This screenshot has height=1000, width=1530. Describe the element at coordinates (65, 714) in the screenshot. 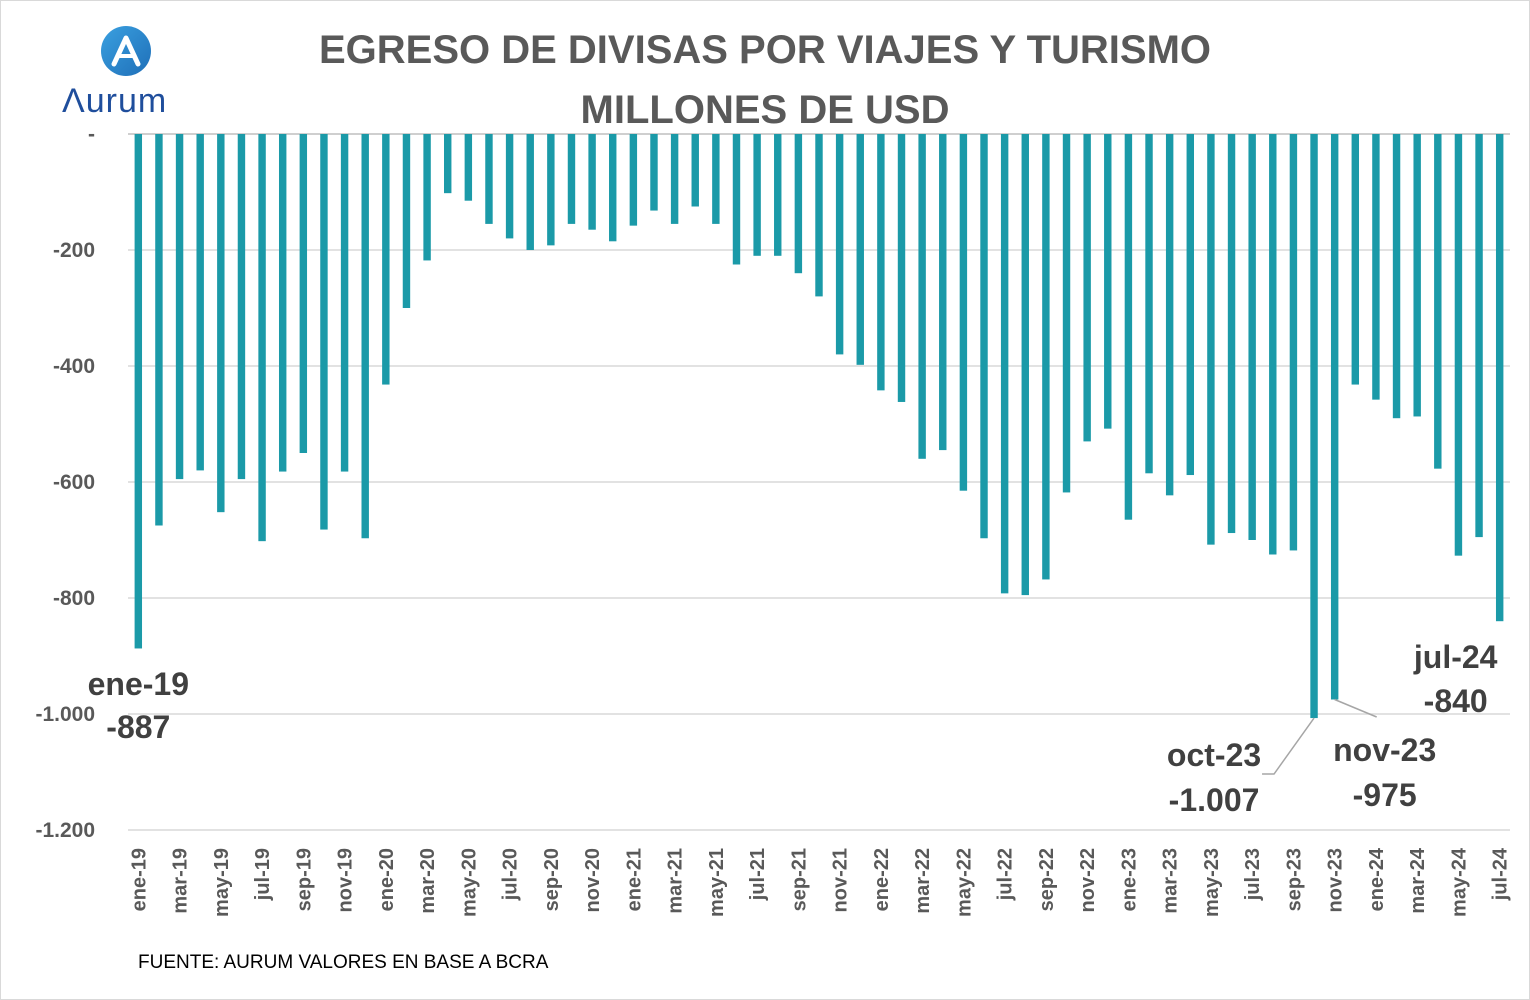

I see `y-tick-label: -1.000` at that location.